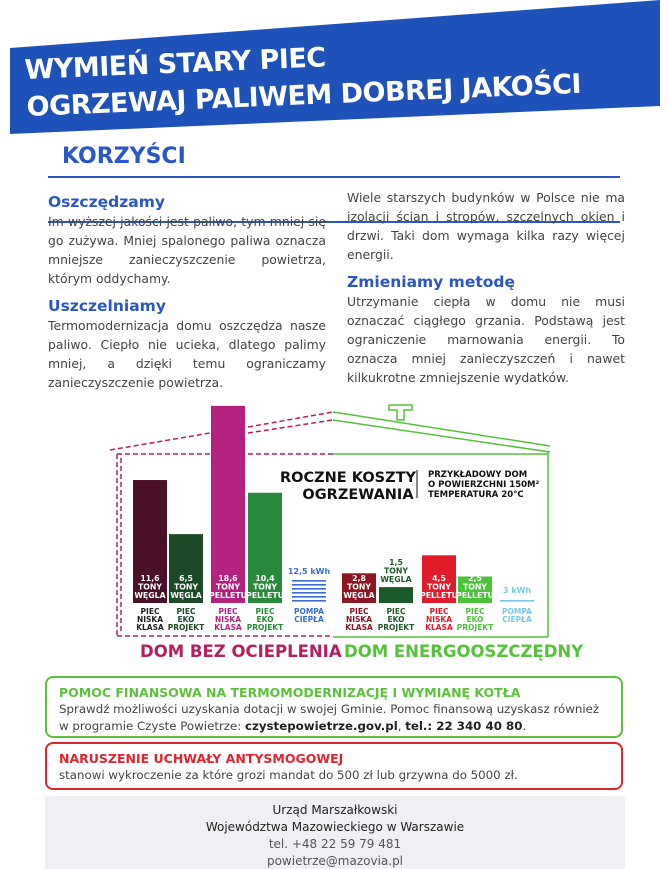 The width and height of the screenshot is (669, 869). I want to click on bar-value-label: 6,5, so click(186, 578).